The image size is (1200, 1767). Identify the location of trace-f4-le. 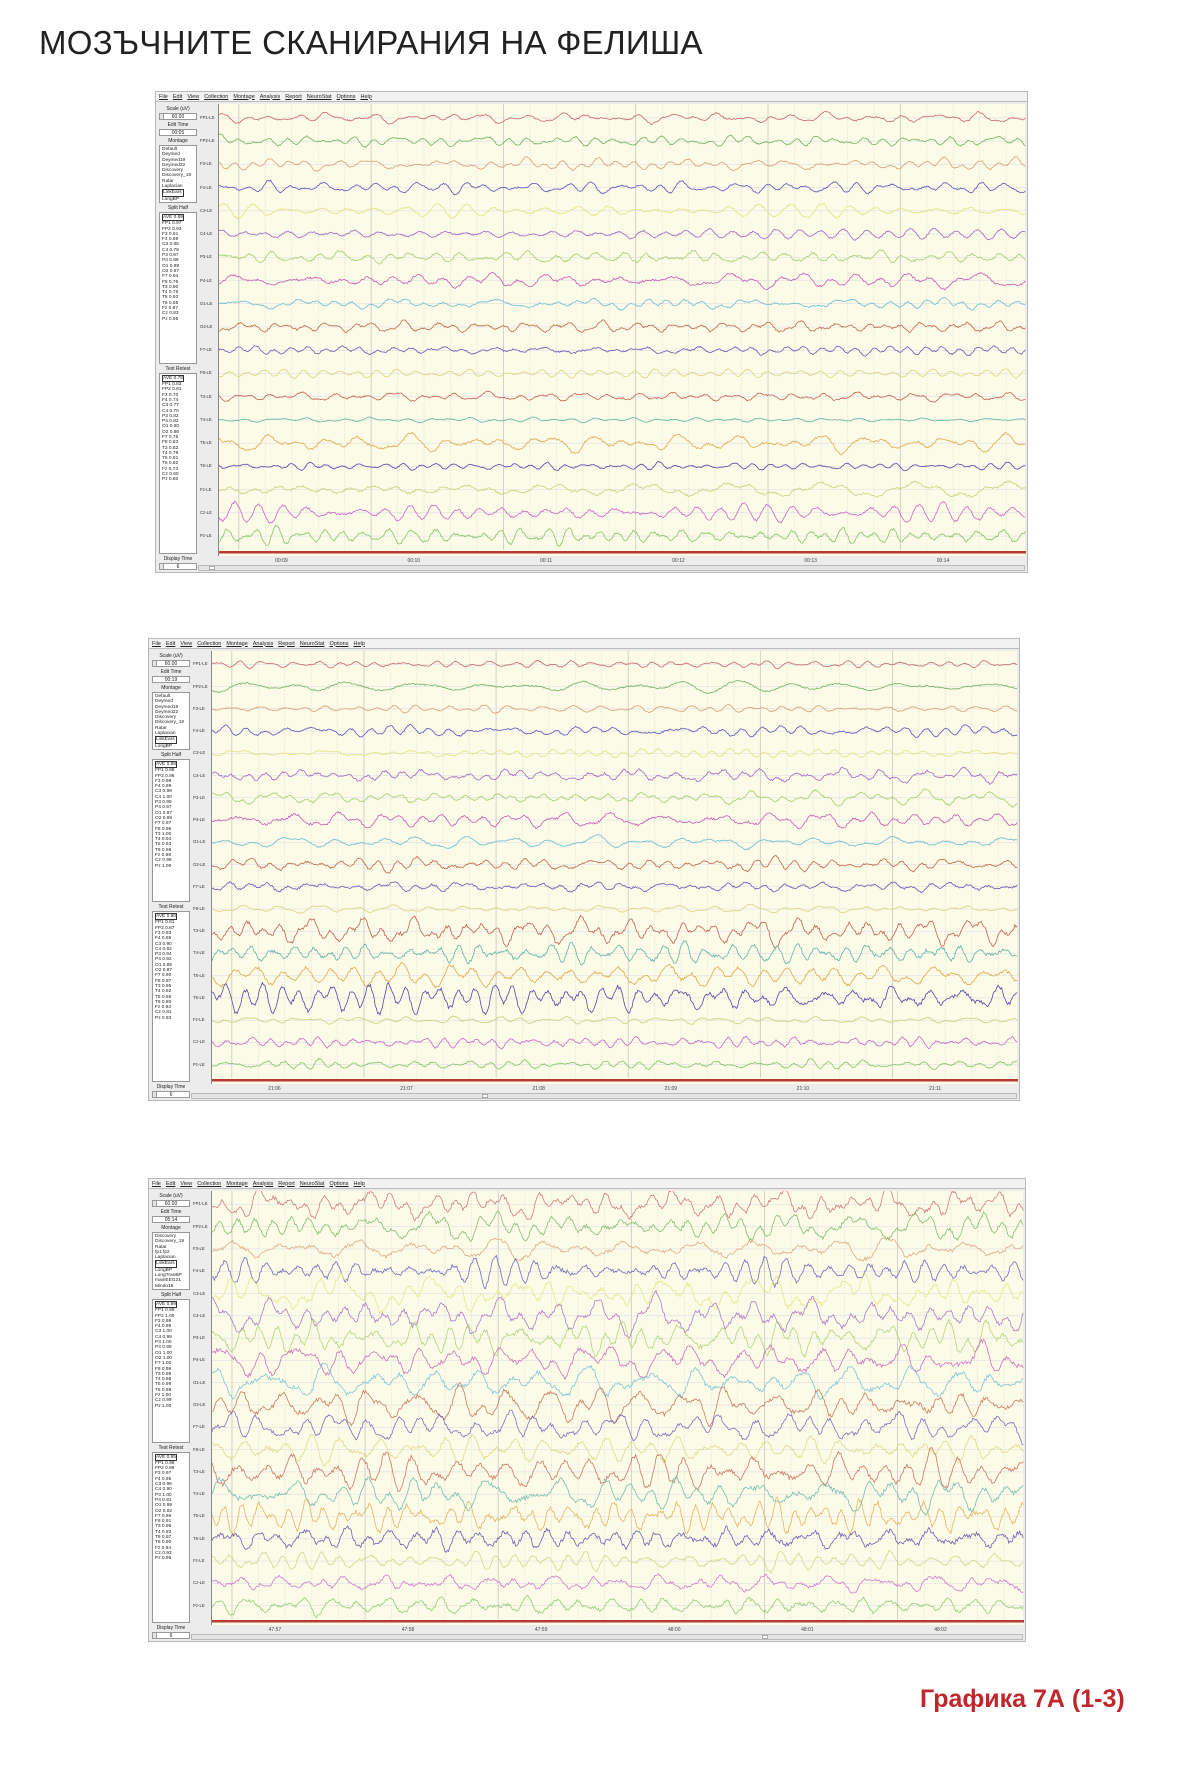
(617, 1272).